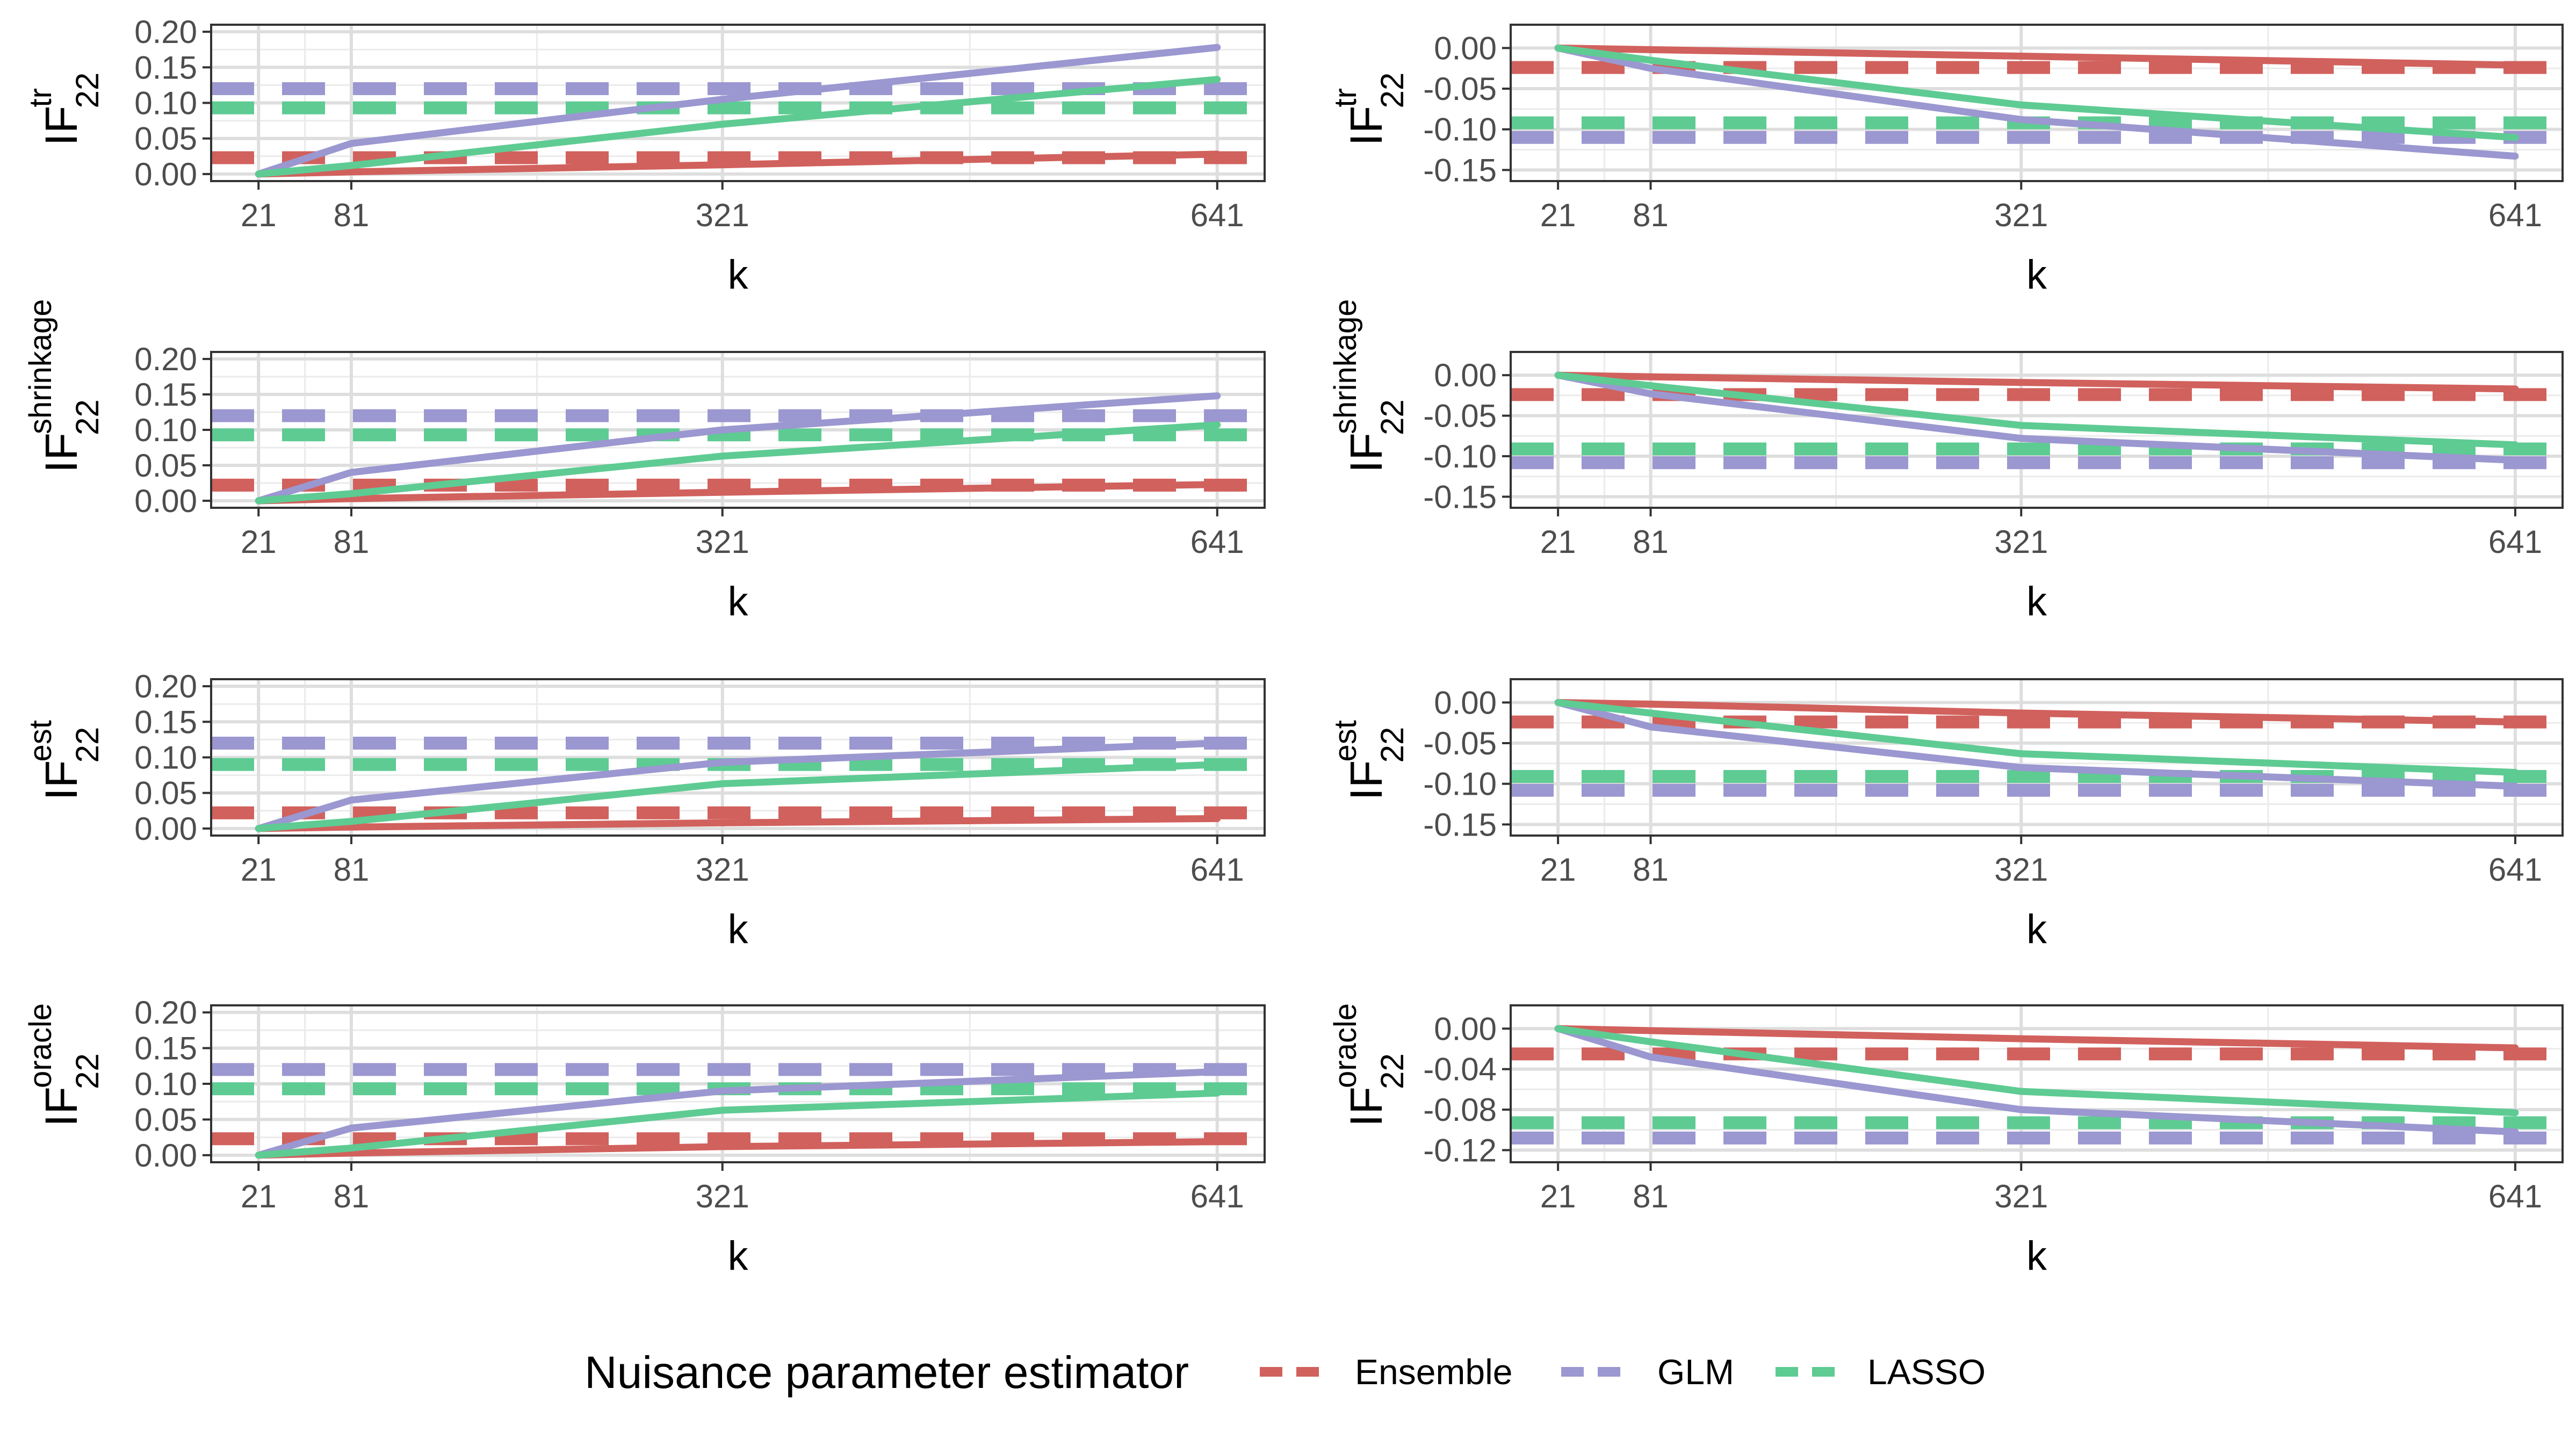 Image resolution: width=2576 pixels, height=1432 pixels. I want to click on y-axis: 0.000.050.100.150.20, so click(172, 1084).